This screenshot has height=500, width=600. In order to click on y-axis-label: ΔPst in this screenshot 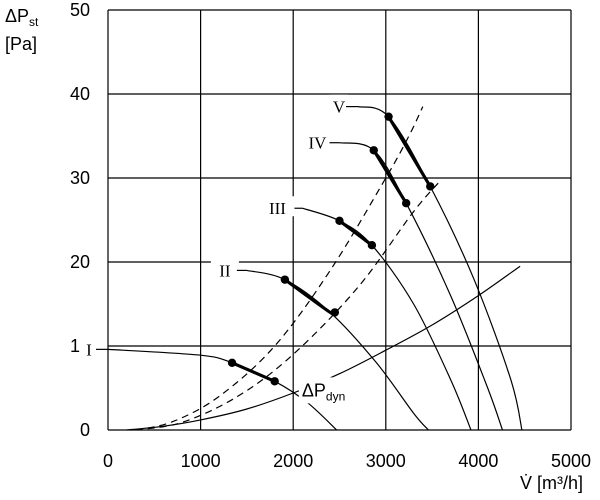, I will do `click(22, 17)`.